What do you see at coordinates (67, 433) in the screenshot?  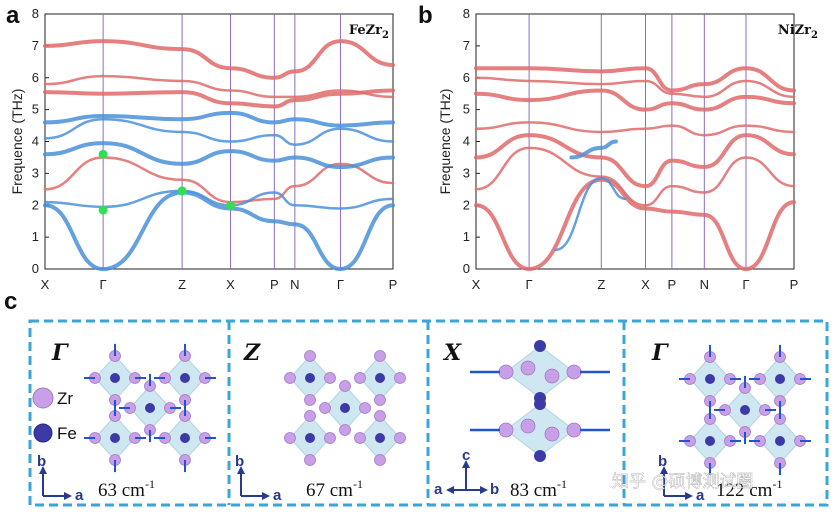 I see `legend-fe: Fe` at bounding box center [67, 433].